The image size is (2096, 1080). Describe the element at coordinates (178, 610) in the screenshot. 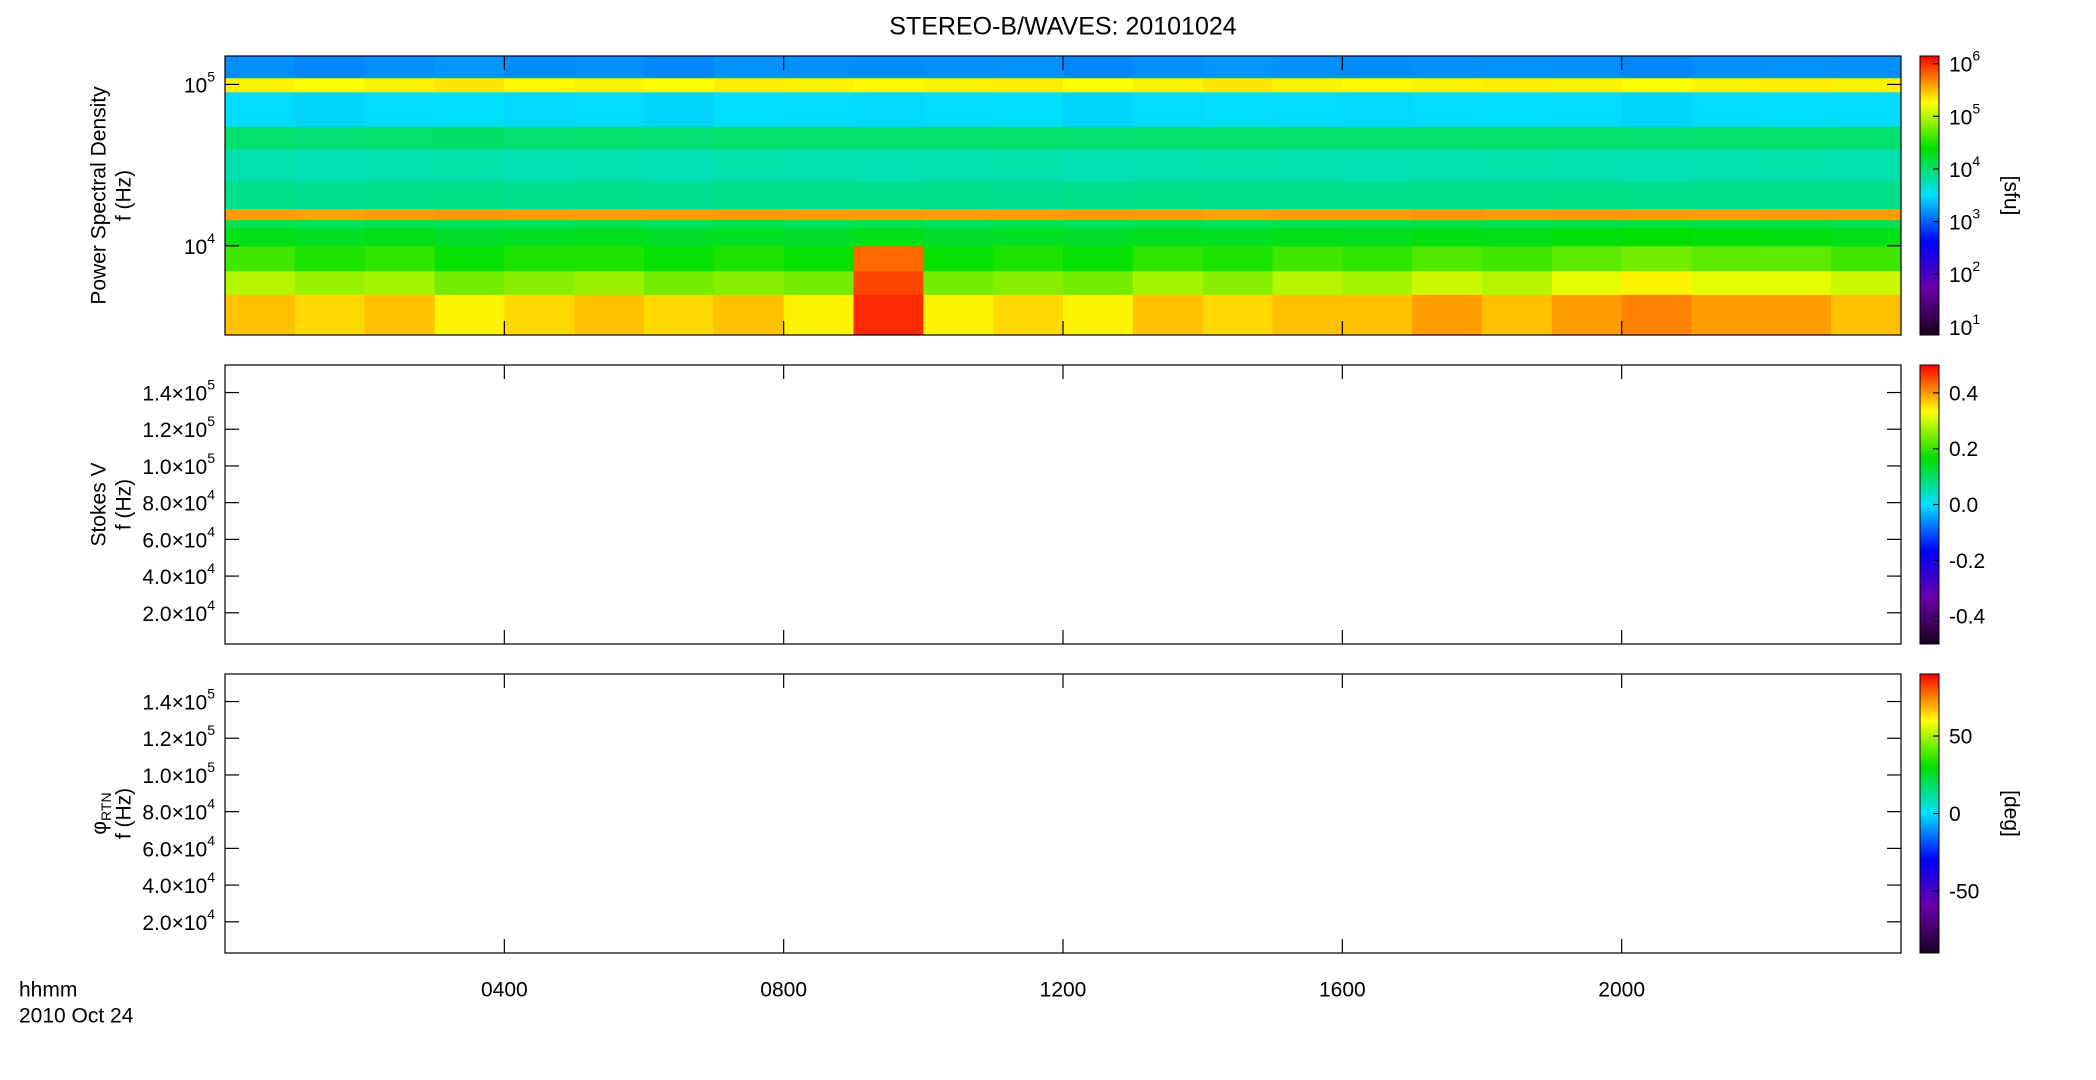

I see `y-tick-label: 2.0×10⁴` at that location.